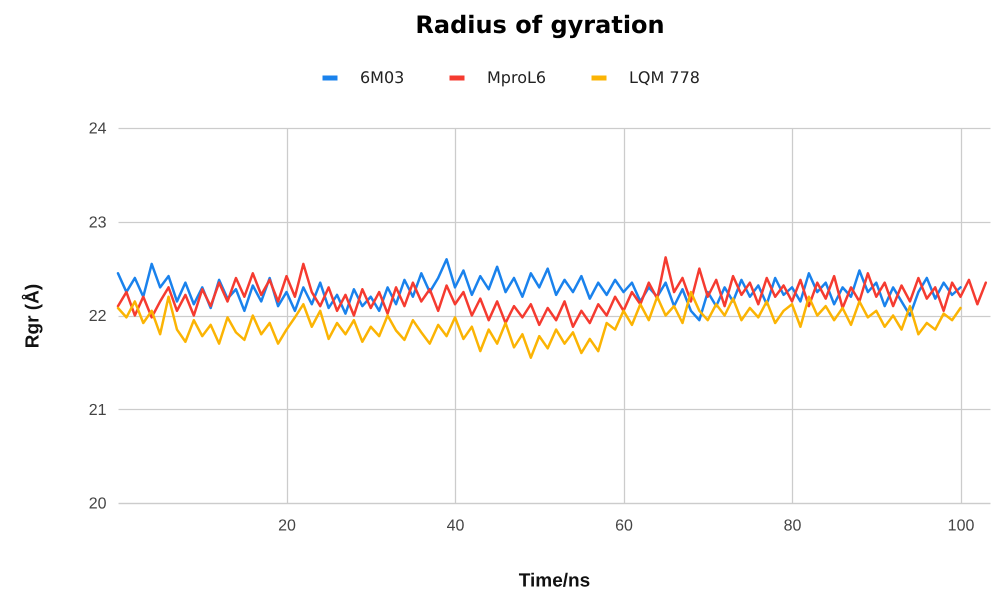  What do you see at coordinates (97, 129) in the screenshot?
I see `y-tick-label: 24` at bounding box center [97, 129].